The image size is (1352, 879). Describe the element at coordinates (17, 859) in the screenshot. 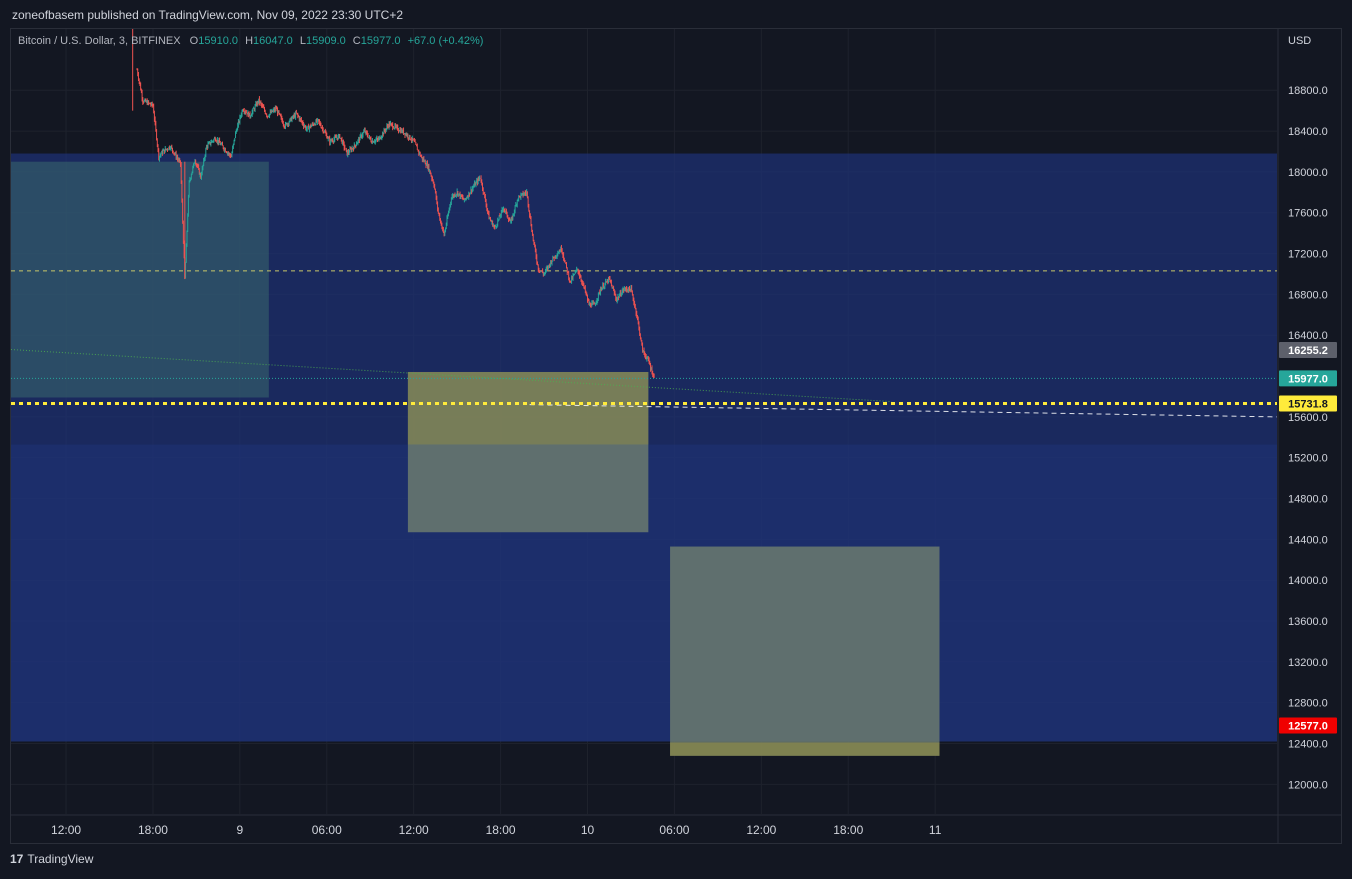

I see `tradingview-logo-icon: 17` at that location.